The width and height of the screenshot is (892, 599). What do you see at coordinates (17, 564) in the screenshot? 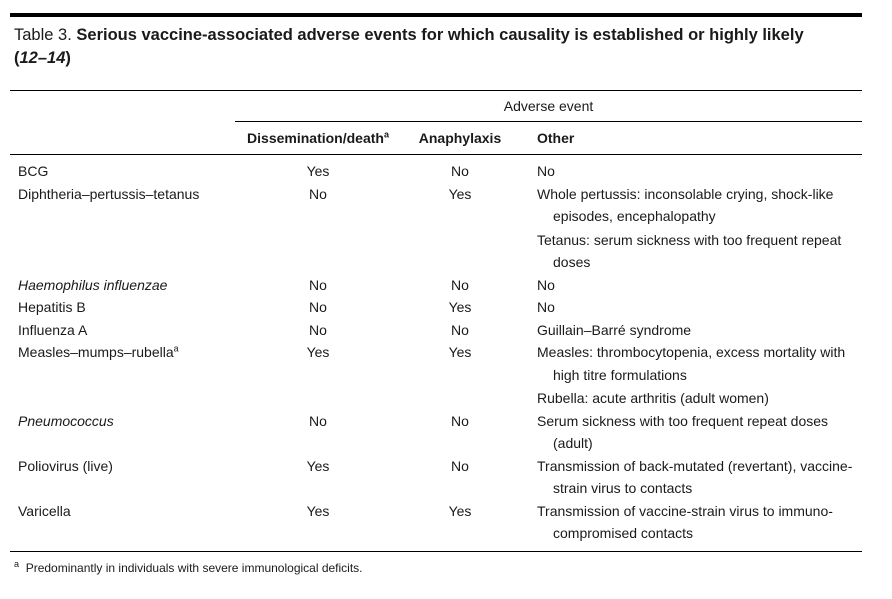
I see `footnote-mark: a` at bounding box center [17, 564].